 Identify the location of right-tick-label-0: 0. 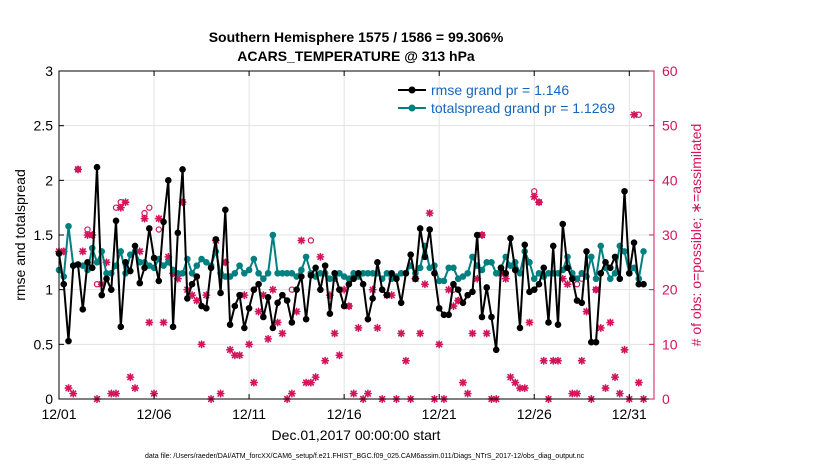
(666, 399).